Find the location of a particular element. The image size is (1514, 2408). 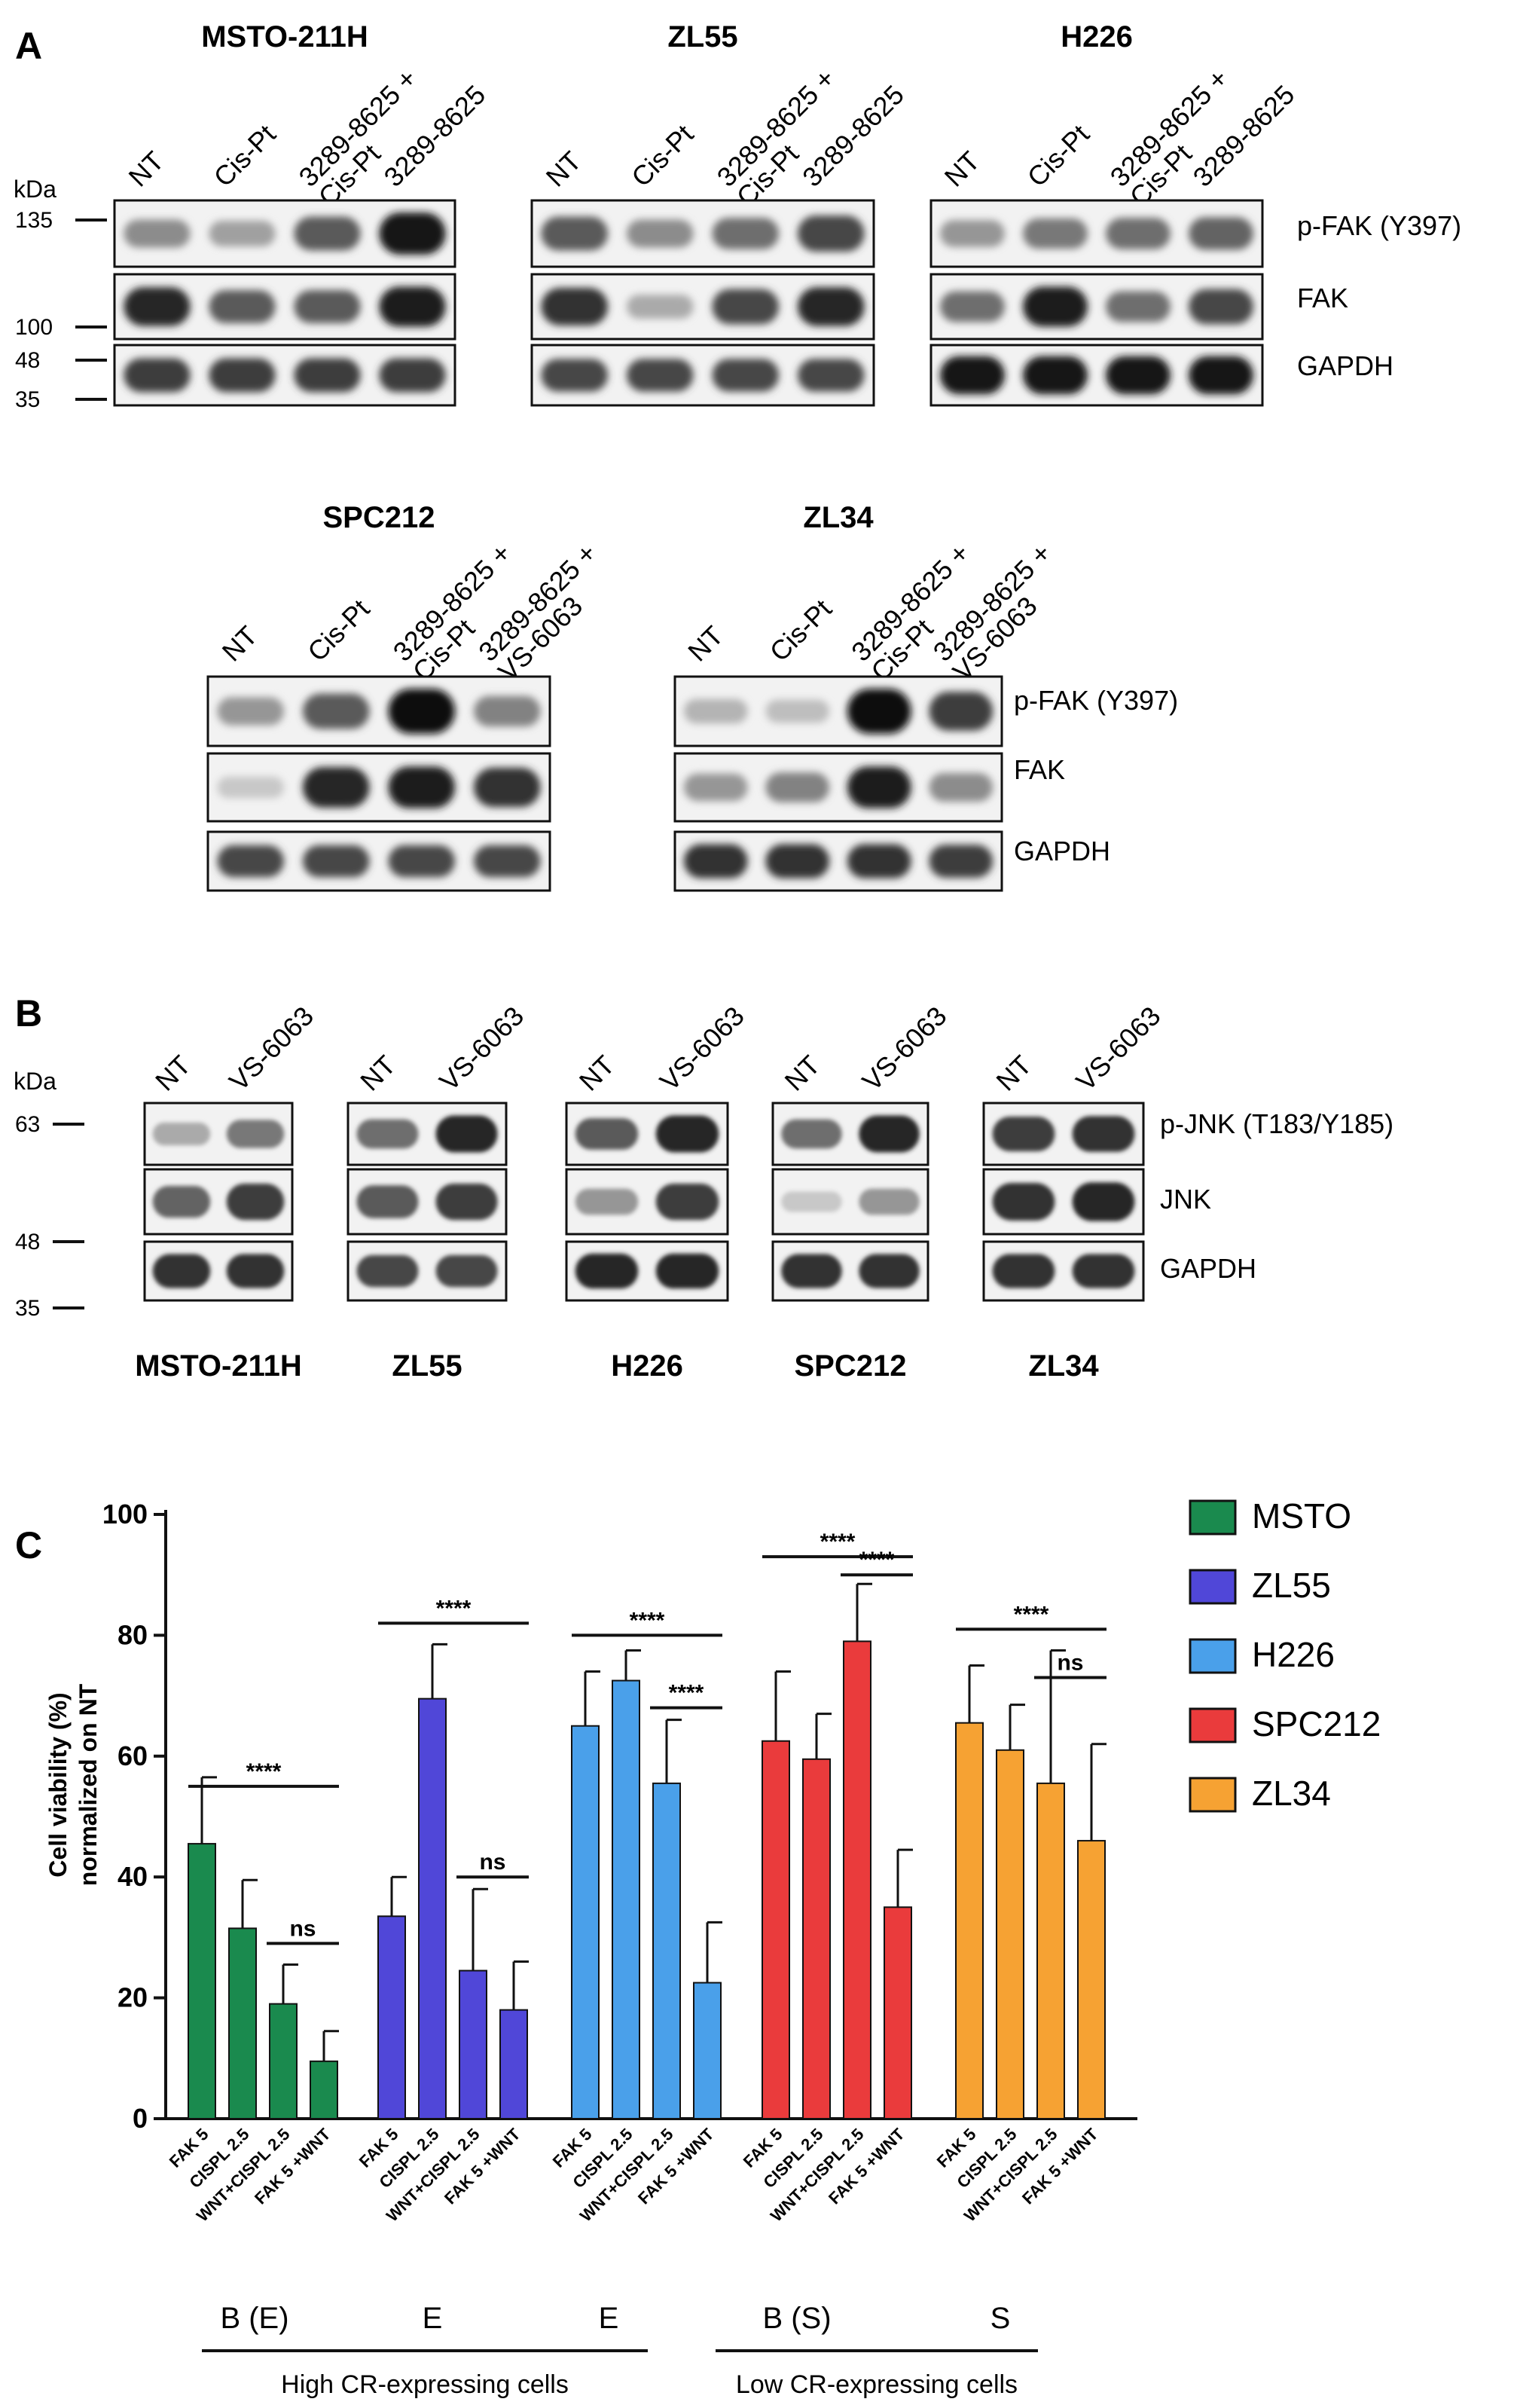

blot-a0-row0 is located at coordinates (284, 233).